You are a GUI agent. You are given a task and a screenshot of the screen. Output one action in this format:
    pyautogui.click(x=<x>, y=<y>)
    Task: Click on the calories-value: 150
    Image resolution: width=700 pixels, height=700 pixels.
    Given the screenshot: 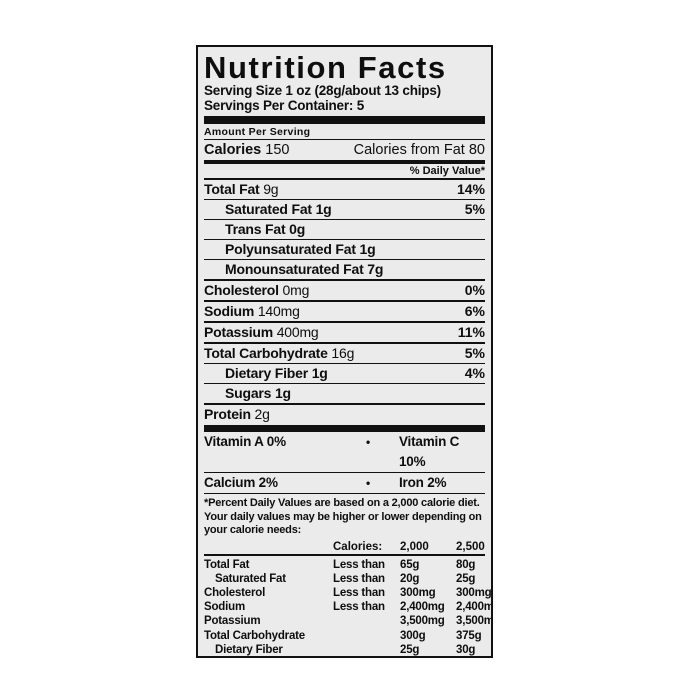 What is the action you would take?
    pyautogui.click(x=277, y=150)
    